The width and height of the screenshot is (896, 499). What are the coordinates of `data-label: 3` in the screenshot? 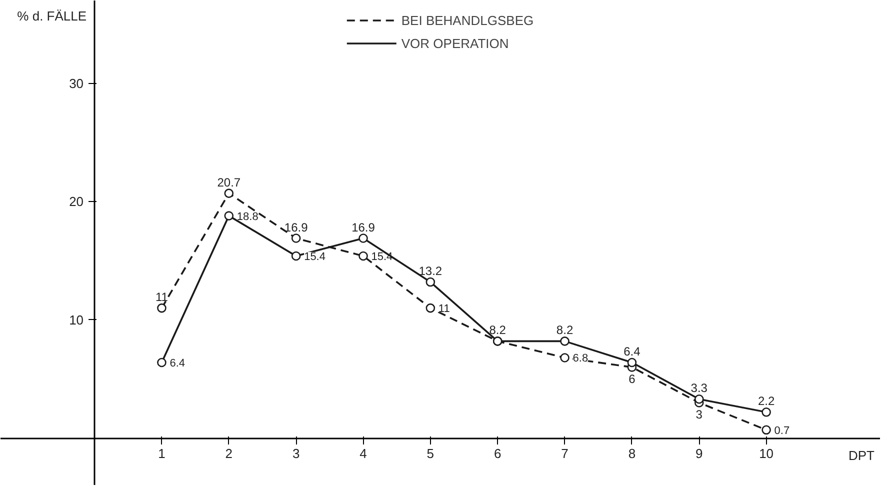 It's located at (699, 415).